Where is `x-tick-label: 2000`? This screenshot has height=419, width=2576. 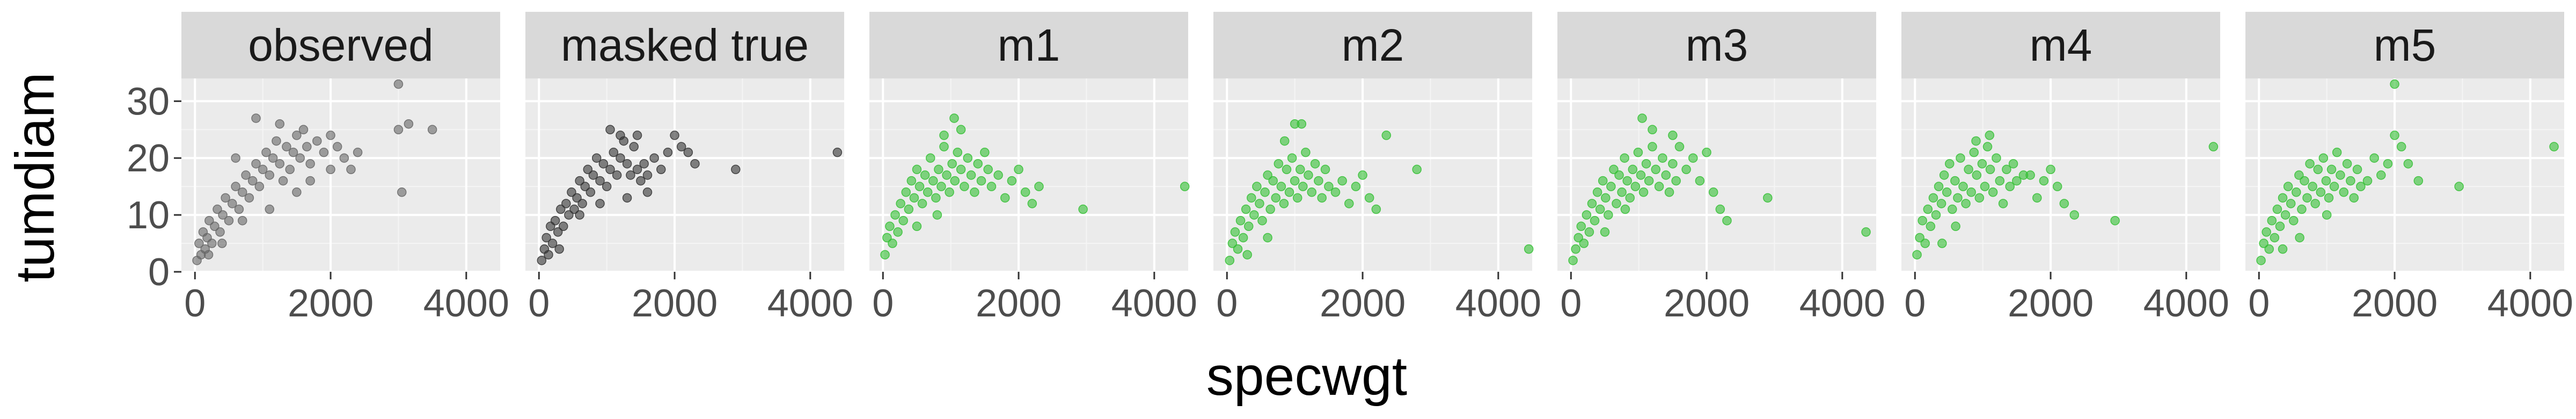
x-tick-label: 2000 is located at coordinates (2395, 303).